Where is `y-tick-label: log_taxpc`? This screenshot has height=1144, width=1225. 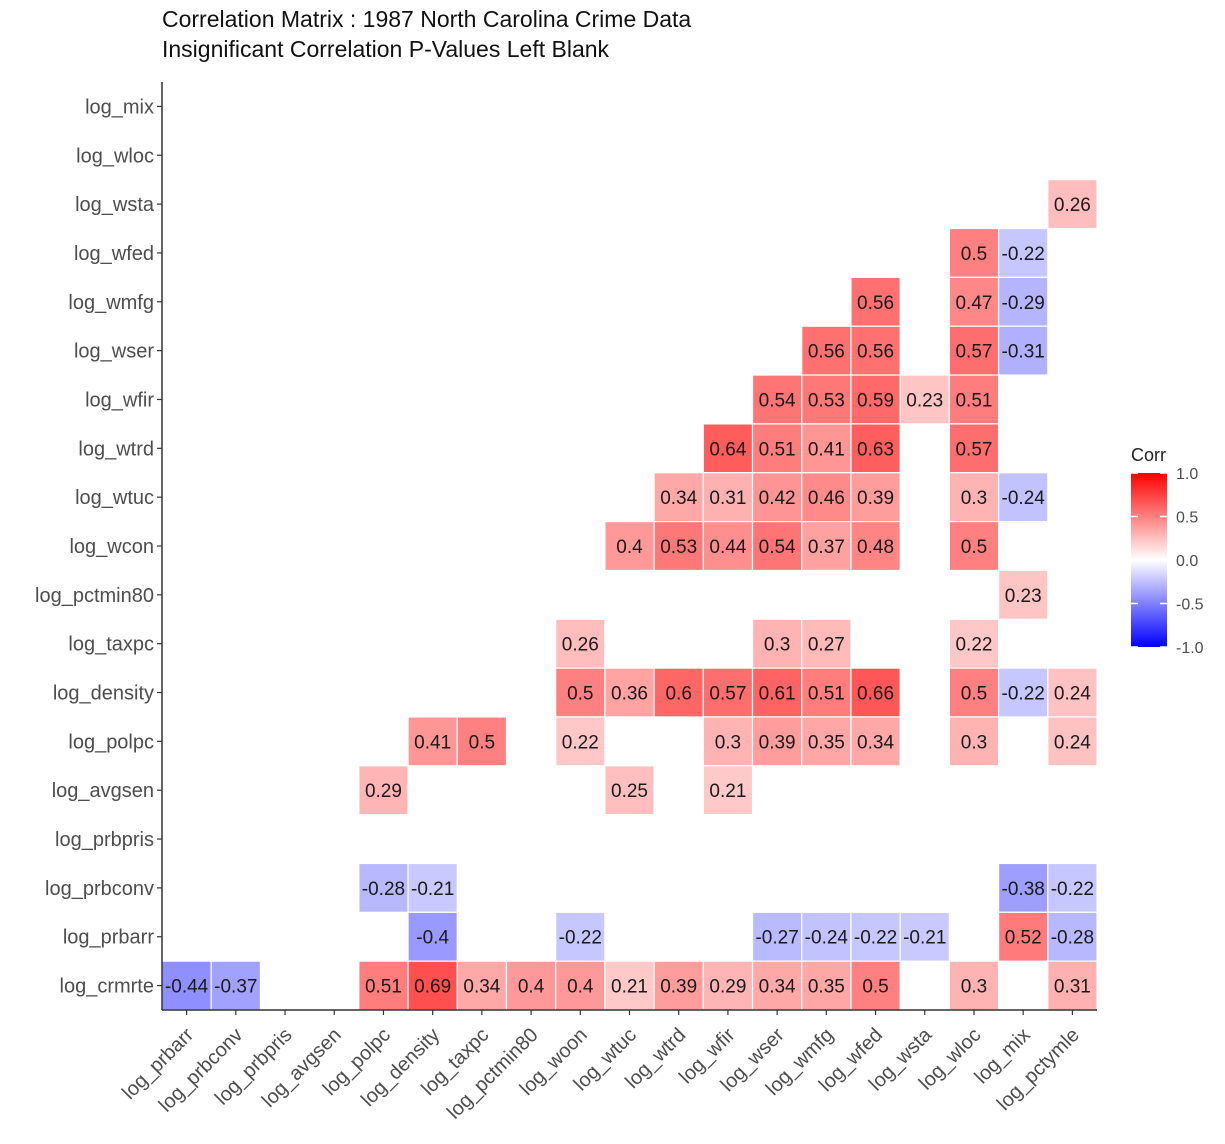
y-tick-label: log_taxpc is located at coordinates (111, 645).